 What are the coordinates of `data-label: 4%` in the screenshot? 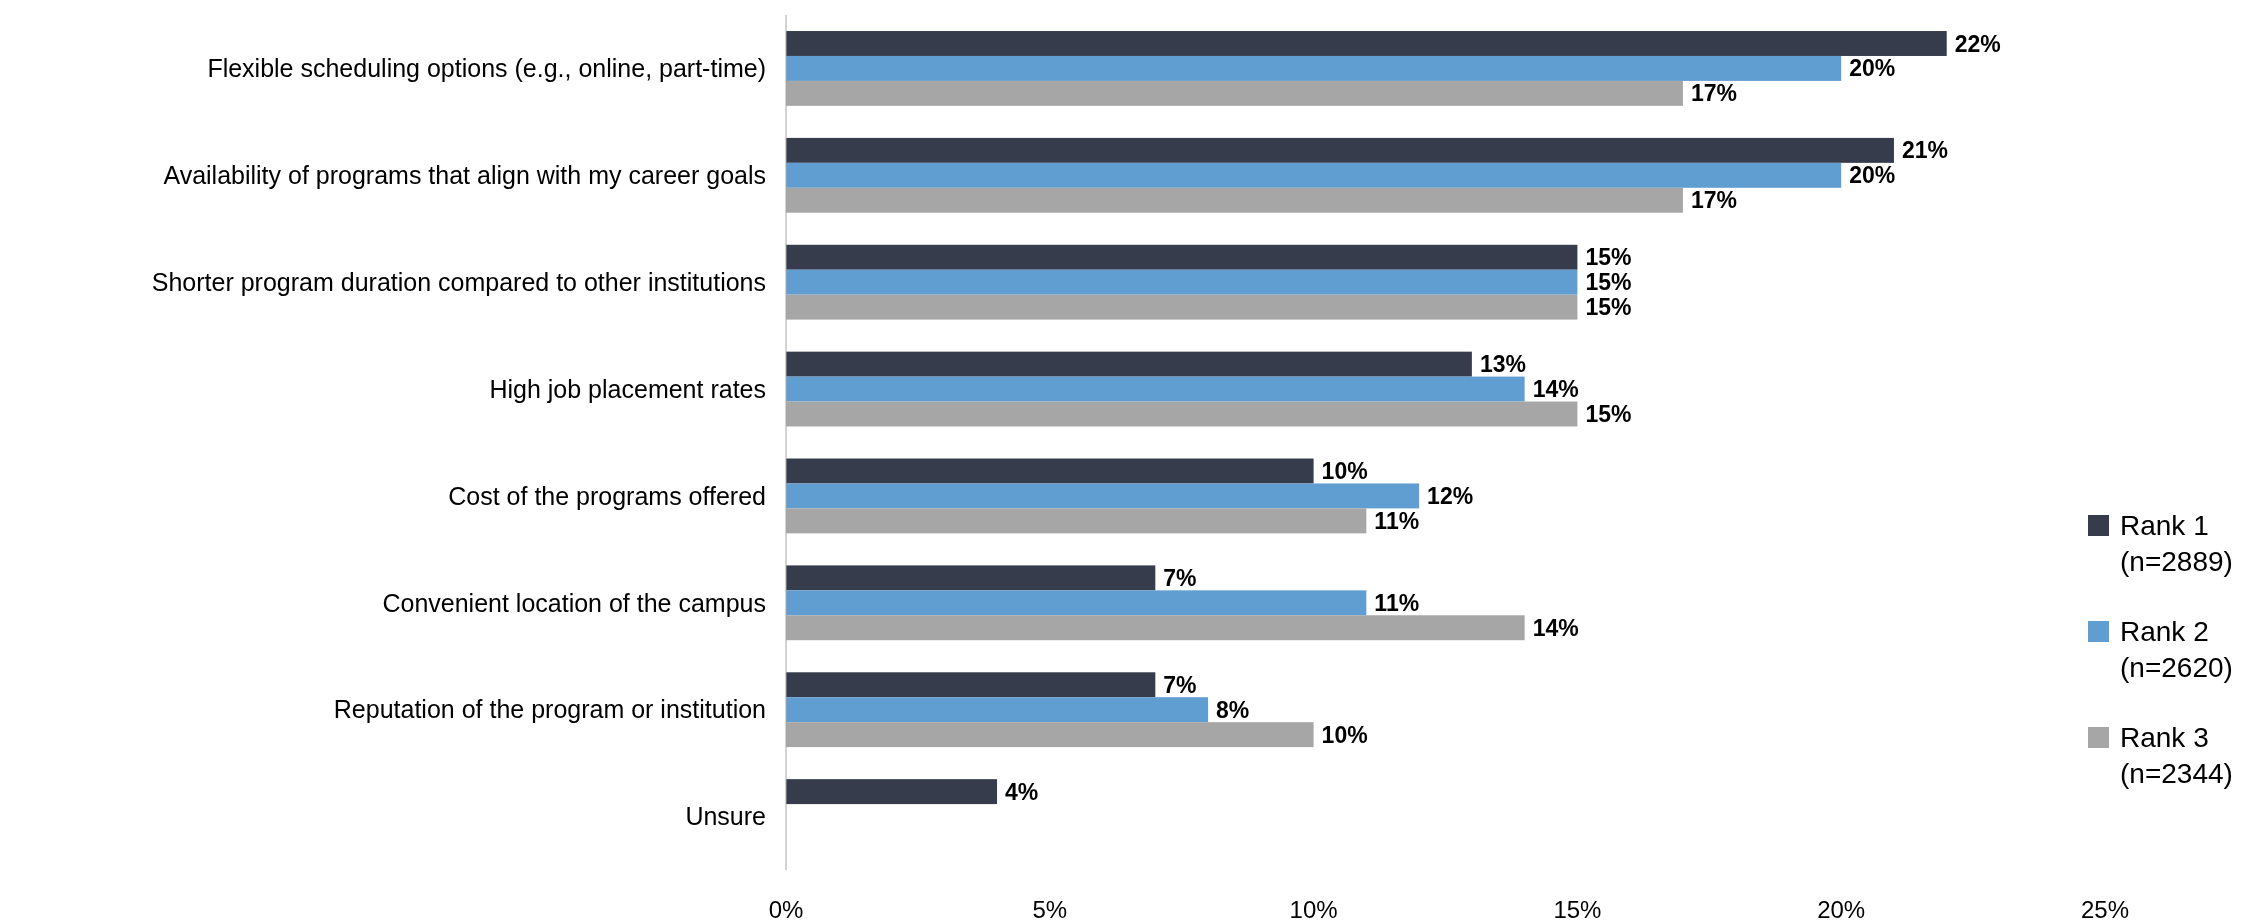 It's located at (1022, 791).